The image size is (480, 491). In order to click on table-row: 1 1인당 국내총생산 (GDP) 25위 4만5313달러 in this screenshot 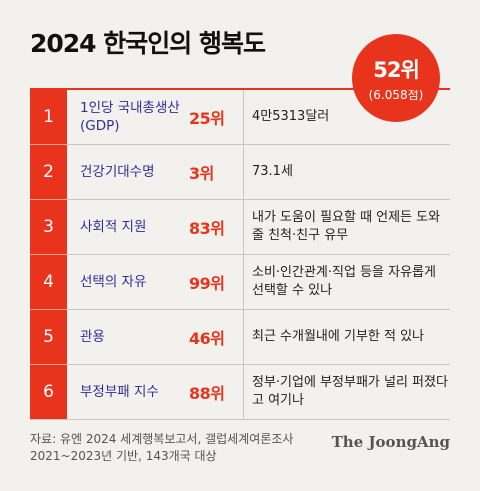, I will do `click(240, 116)`.